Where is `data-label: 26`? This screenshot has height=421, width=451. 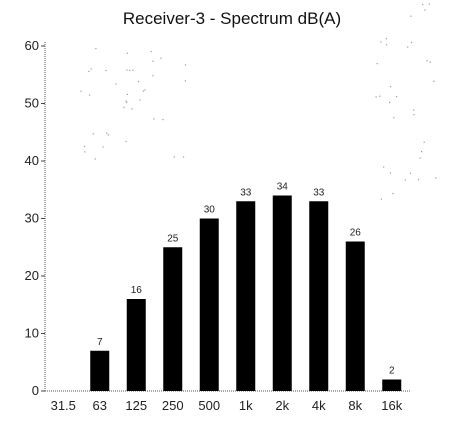
data-label: 26 is located at coordinates (356, 233).